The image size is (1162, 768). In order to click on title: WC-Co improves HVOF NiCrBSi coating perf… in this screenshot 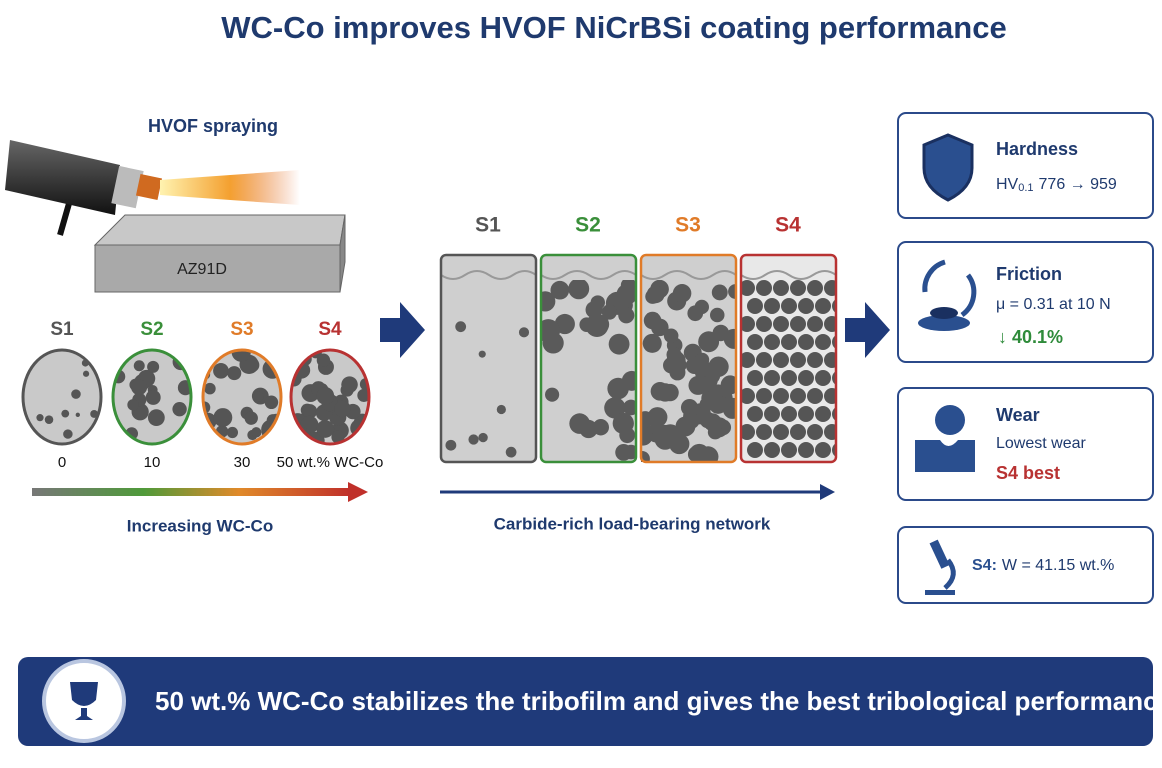, I will do `click(613, 27)`.